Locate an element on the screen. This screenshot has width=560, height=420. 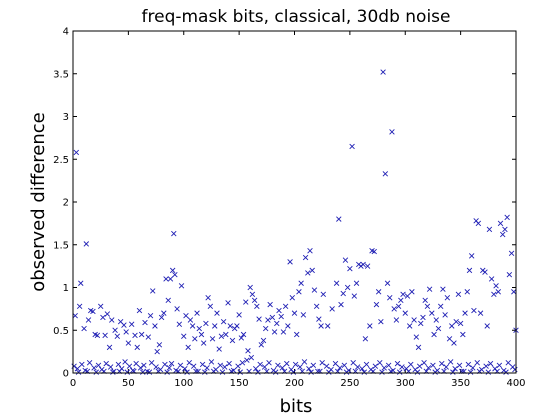
x-tick-label: 50 is located at coordinates (128, 383).